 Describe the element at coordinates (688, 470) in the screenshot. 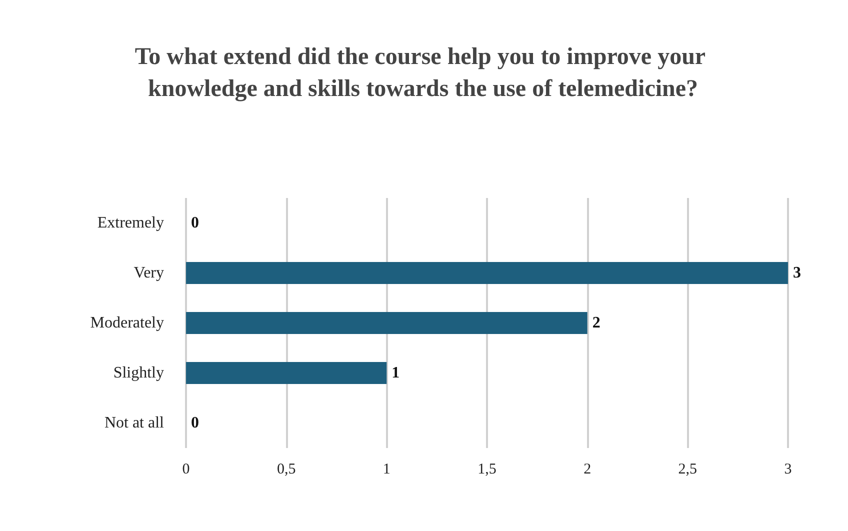

I see `x-tick-label: 2,5` at that location.